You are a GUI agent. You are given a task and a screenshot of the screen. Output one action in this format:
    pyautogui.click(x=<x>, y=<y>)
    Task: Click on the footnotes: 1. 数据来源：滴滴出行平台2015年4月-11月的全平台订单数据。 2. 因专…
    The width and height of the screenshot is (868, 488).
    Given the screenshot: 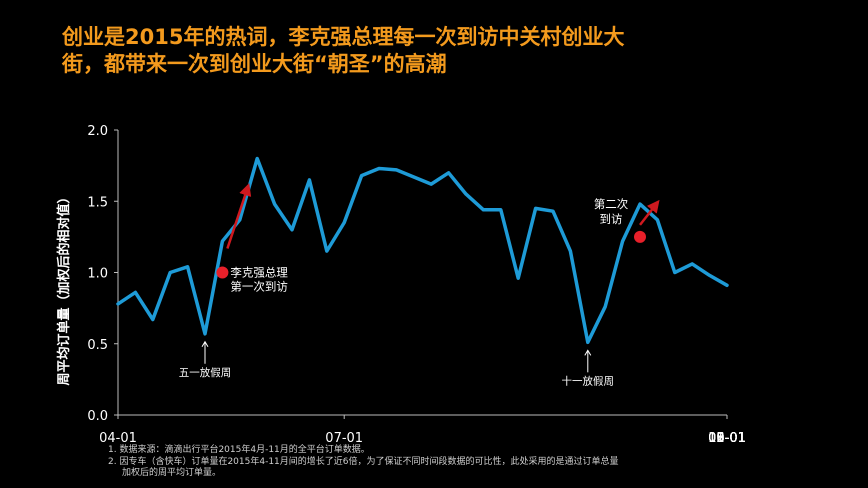 What is the action you would take?
    pyautogui.click(x=458, y=462)
    